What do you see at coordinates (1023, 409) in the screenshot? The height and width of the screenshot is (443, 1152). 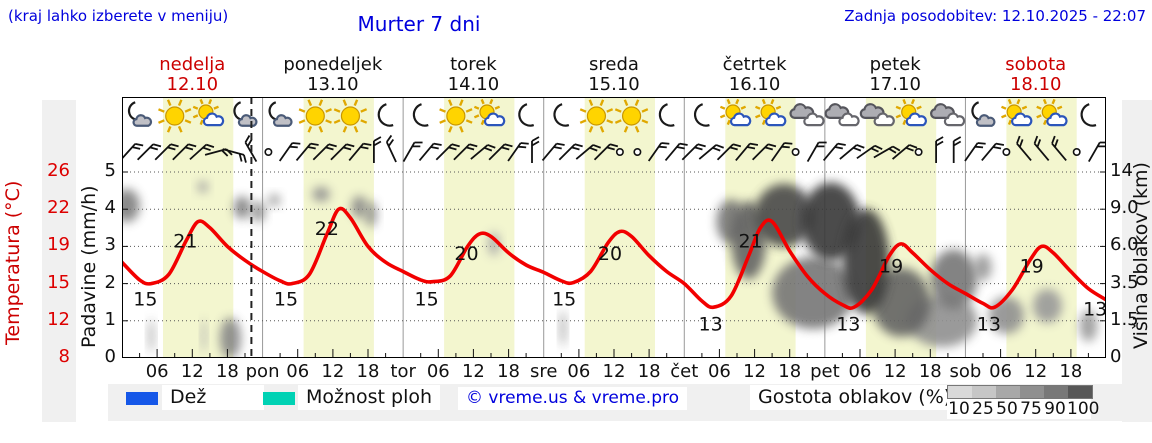 I see `cloud-density-gradient-labels: 10 25 50 75 90 100` at bounding box center [1023, 409].